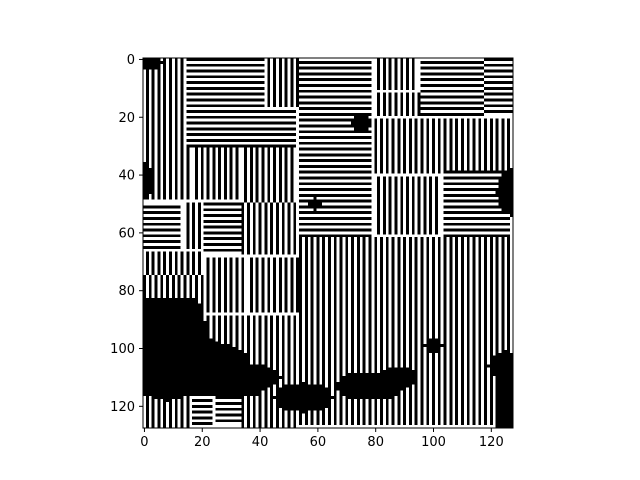 This screenshot has height=480, width=640. Describe the element at coordinates (375, 442) in the screenshot. I see `x-tick-label: 80` at that location.